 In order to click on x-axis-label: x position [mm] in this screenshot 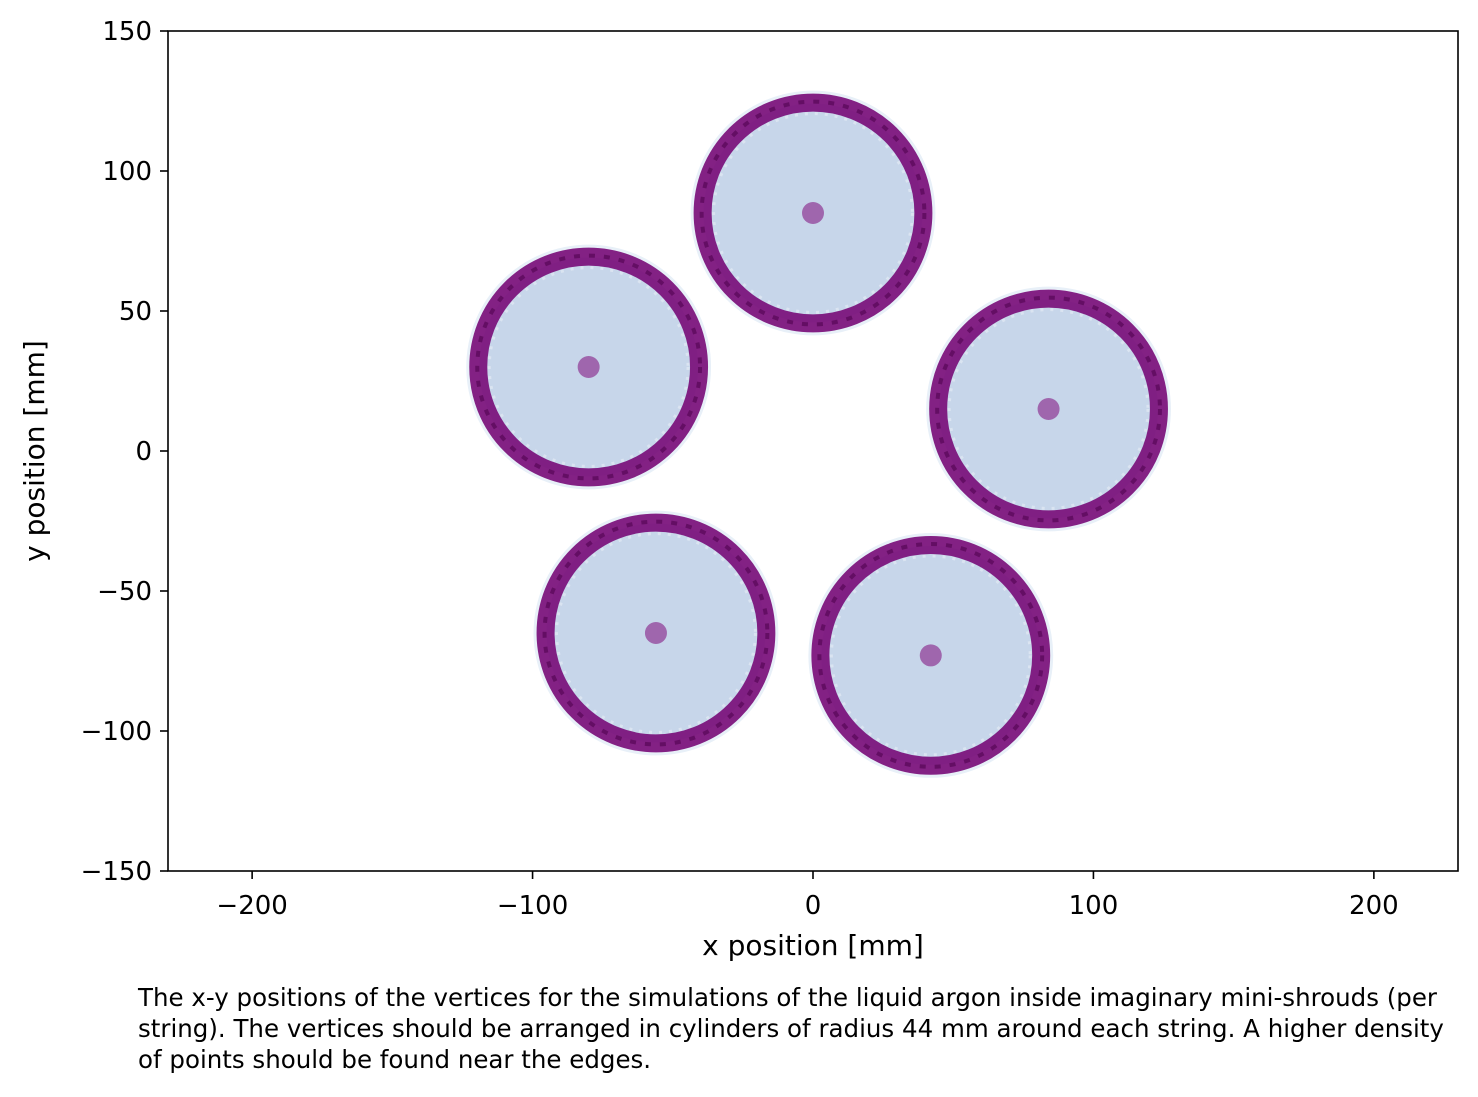, I will do `click(813, 945)`.